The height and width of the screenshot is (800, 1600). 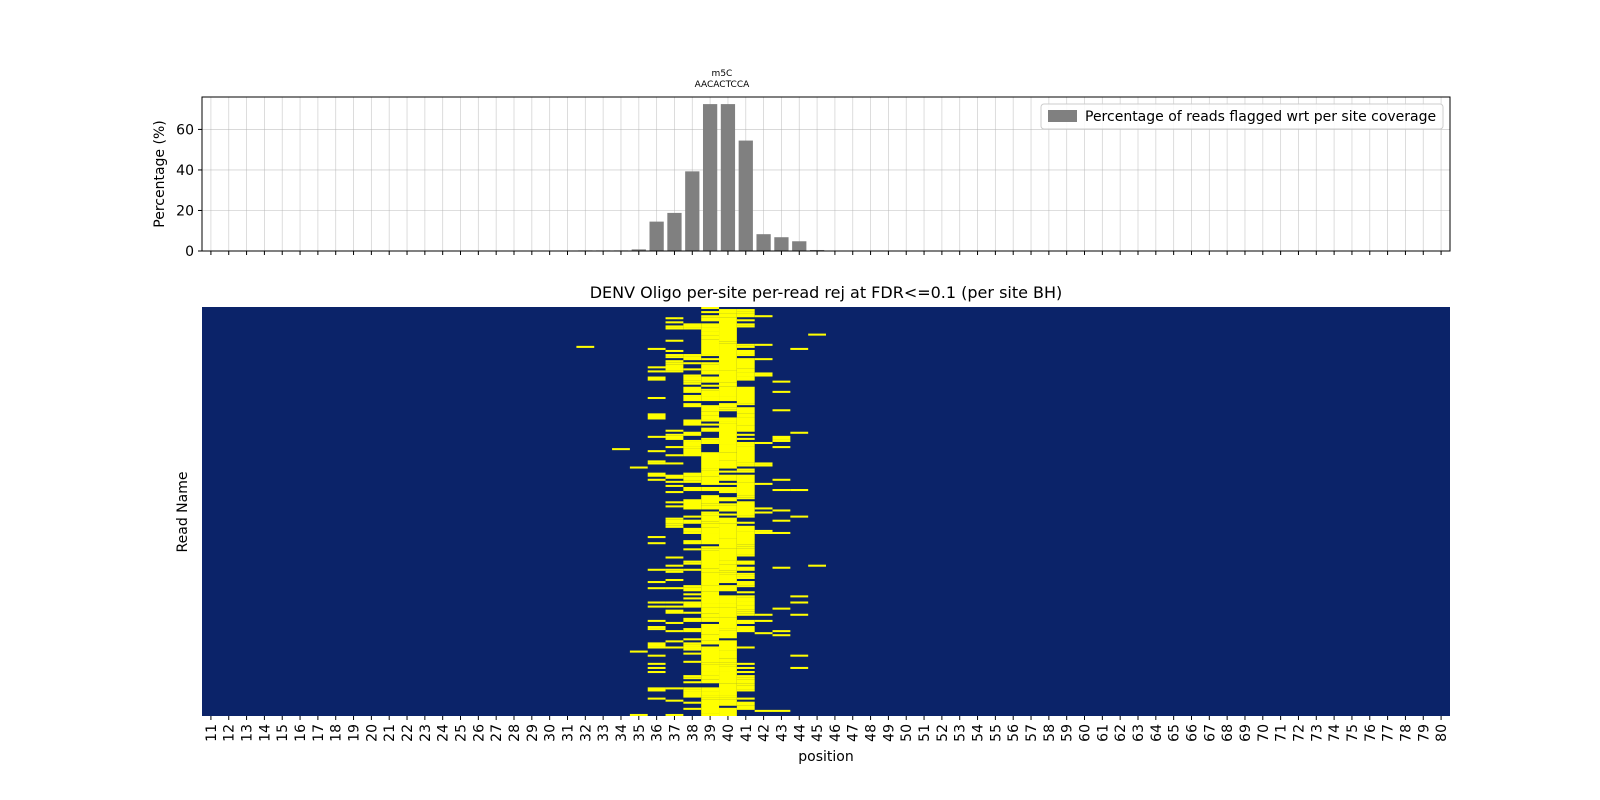 What do you see at coordinates (408, 733) in the screenshot?
I see `heatmap-x-tick-label: 22` at bounding box center [408, 733].